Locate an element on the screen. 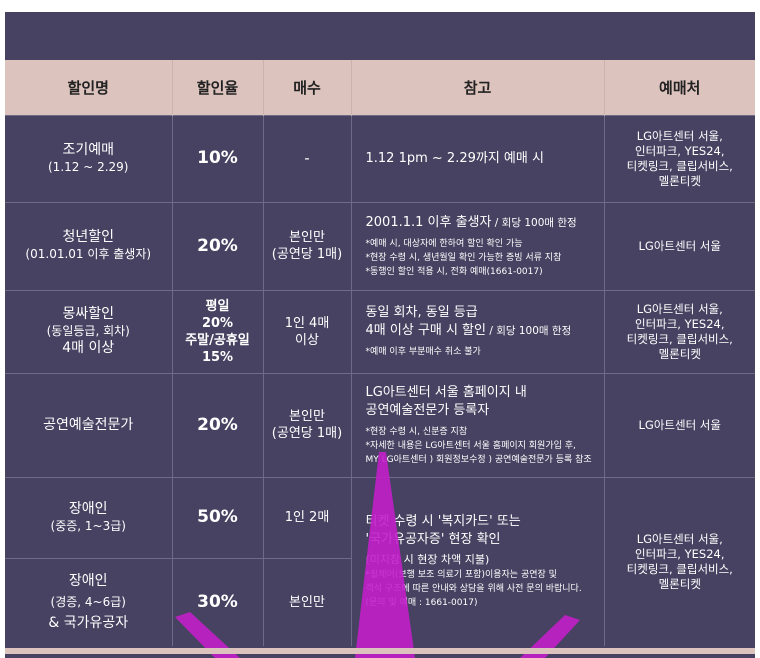 This screenshot has height=658, width=760. header-row: 할인명 할인율 매수 참고 예매처 is located at coordinates (380, 87).